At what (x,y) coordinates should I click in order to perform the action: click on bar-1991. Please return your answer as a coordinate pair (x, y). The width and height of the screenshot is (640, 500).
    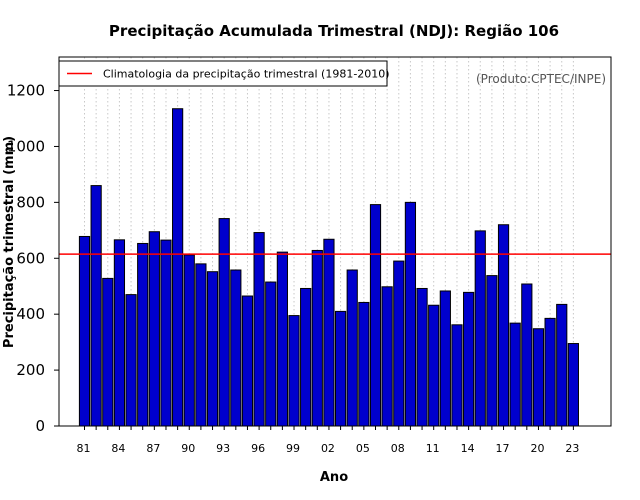
    Looking at the image, I should click on (201, 345).